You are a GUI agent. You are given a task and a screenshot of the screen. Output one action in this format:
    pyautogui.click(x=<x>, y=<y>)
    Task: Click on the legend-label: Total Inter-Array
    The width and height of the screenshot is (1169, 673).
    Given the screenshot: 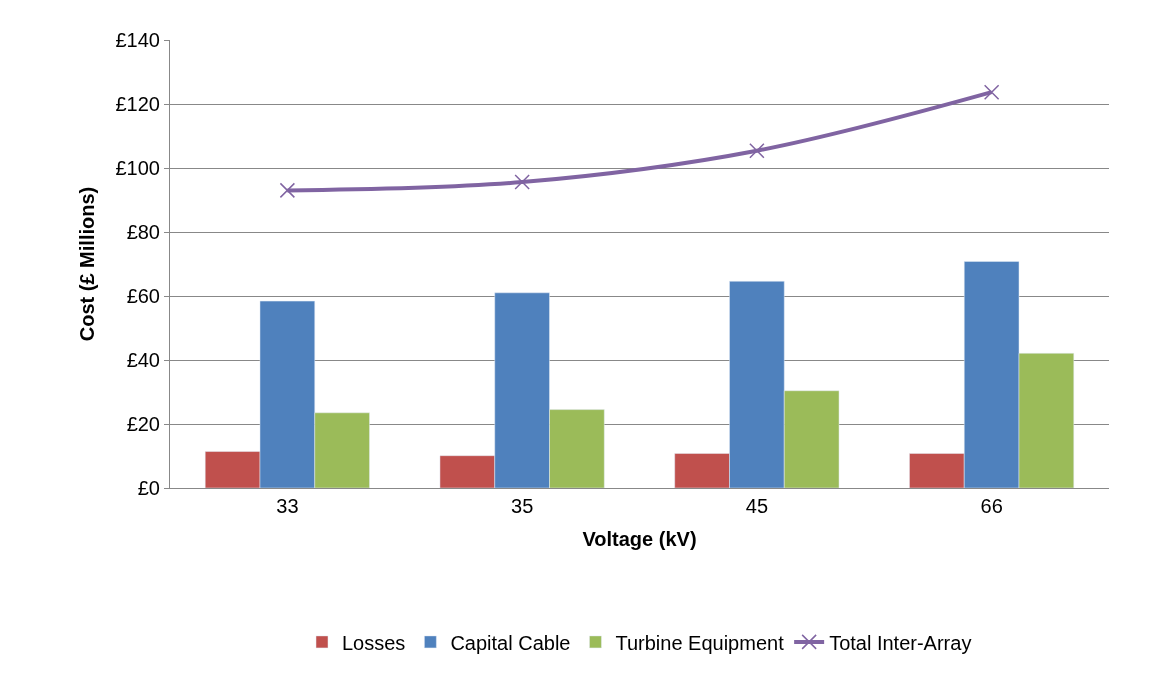 What is the action you would take?
    pyautogui.click(x=900, y=642)
    